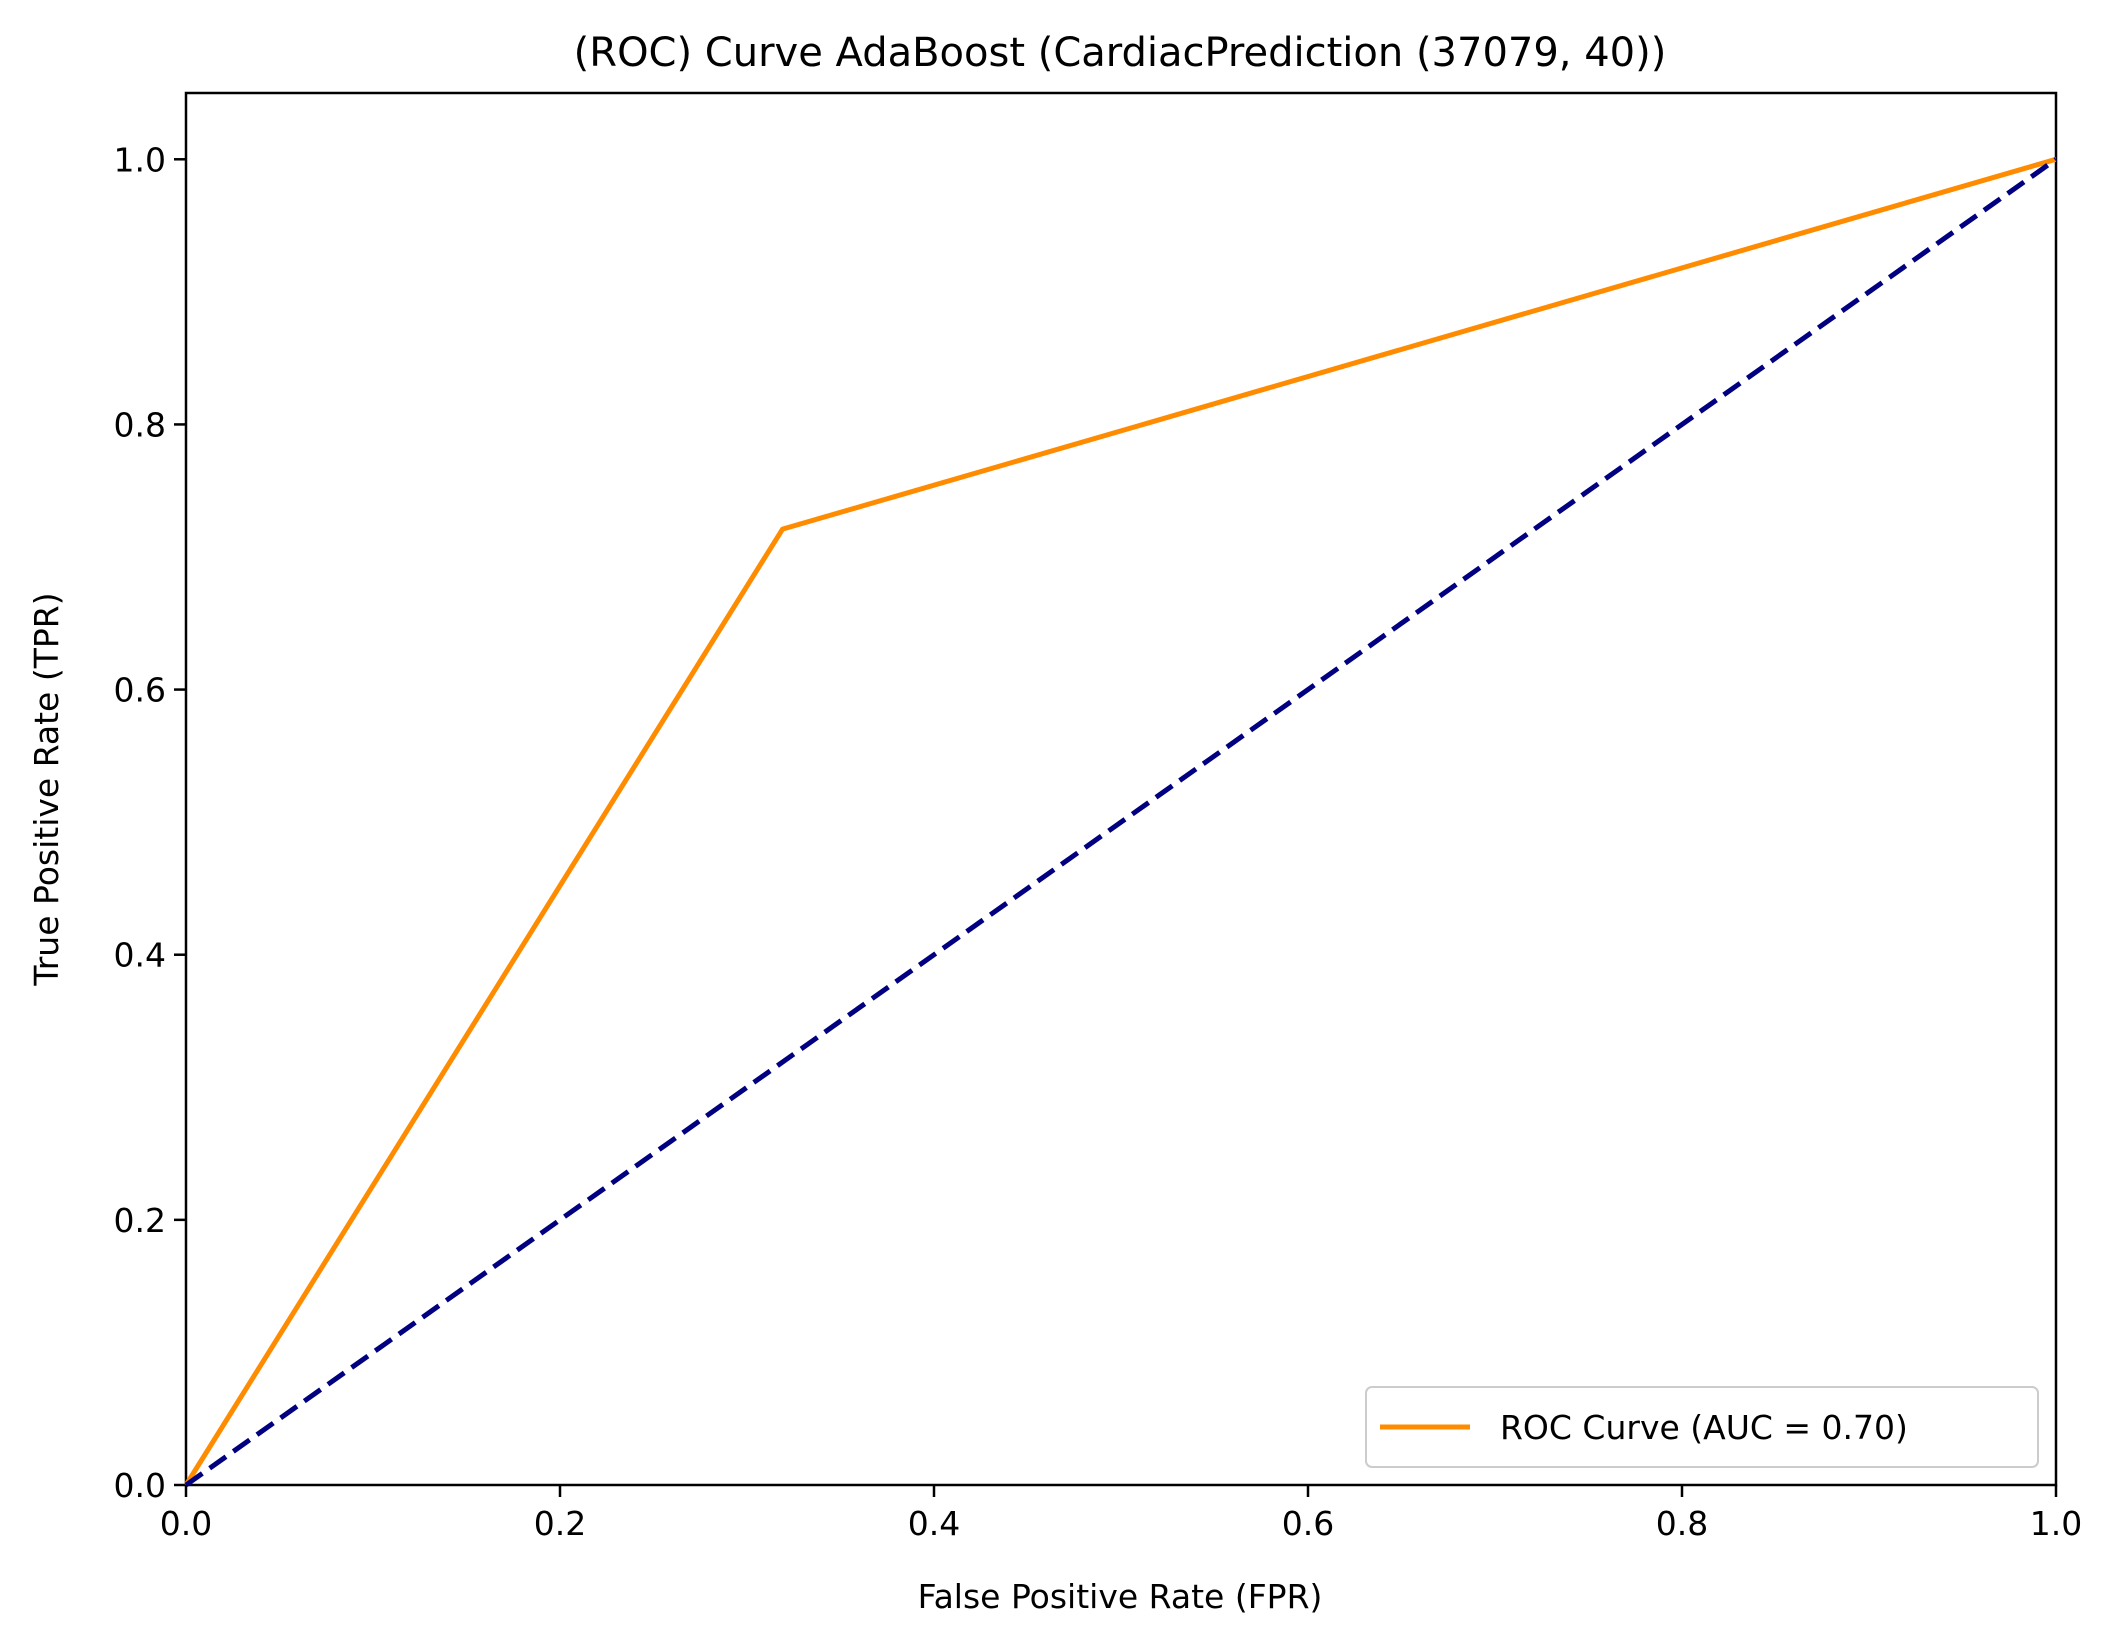 This screenshot has height=1638, width=2107. What do you see at coordinates (2056, 1523) in the screenshot?
I see `x-tick-label: 1.0` at bounding box center [2056, 1523].